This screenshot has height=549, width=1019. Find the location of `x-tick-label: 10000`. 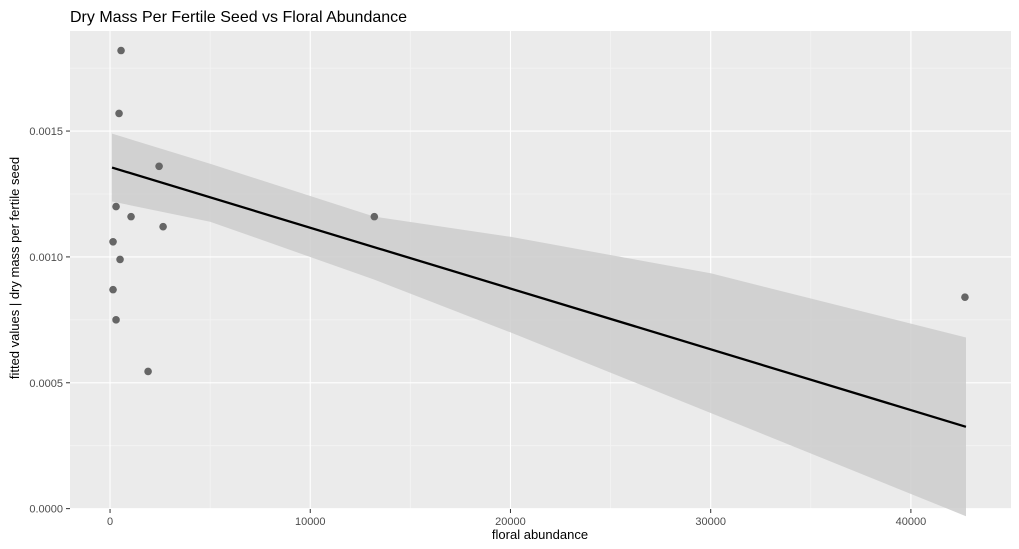

x-tick-label: 10000 is located at coordinates (310, 522).